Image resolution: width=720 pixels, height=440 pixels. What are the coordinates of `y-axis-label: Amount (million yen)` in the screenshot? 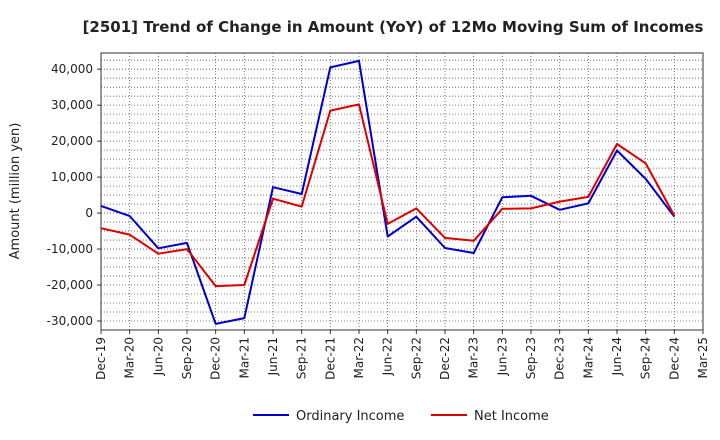 It's located at (15, 191).